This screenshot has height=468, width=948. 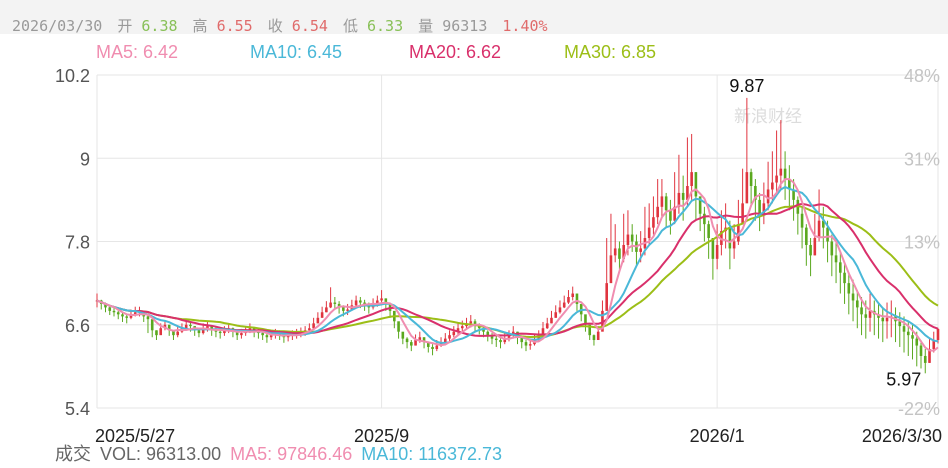 What do you see at coordinates (350, 26) in the screenshot?
I see `low-label: 低` at bounding box center [350, 26].